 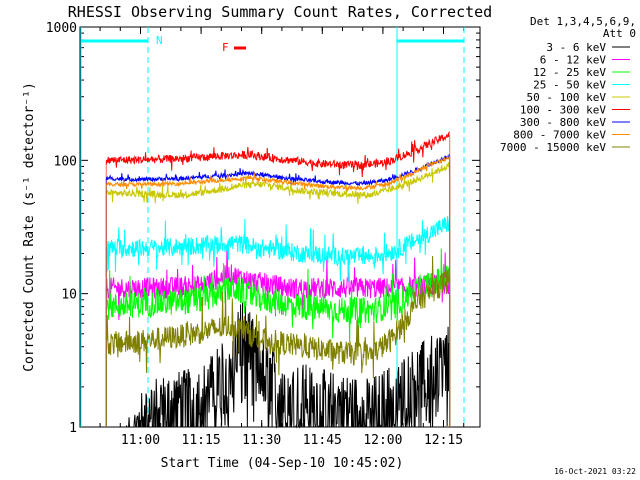 I want to click on legend-label: 100 - 300 keV, so click(x=563, y=110).